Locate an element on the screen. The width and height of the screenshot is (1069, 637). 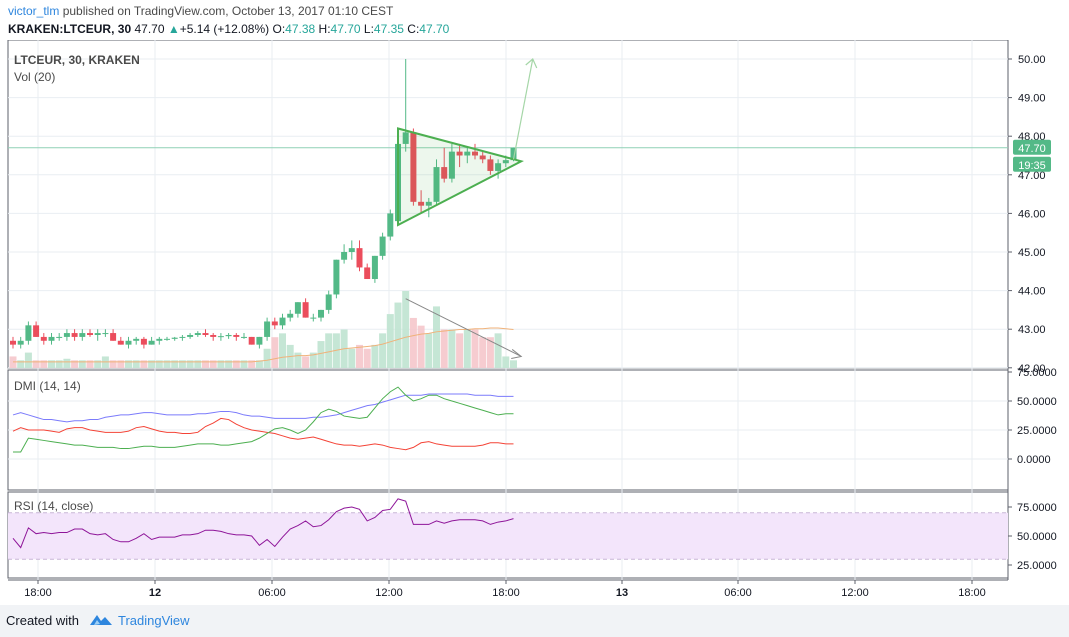
time-axis-label: 06:00 is located at coordinates (272, 593).